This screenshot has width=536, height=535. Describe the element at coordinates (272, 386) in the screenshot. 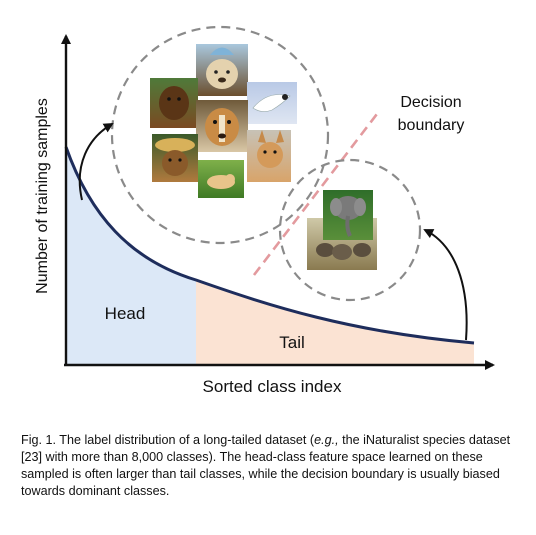

I see `x-axis-label: Sorted class index` at that location.